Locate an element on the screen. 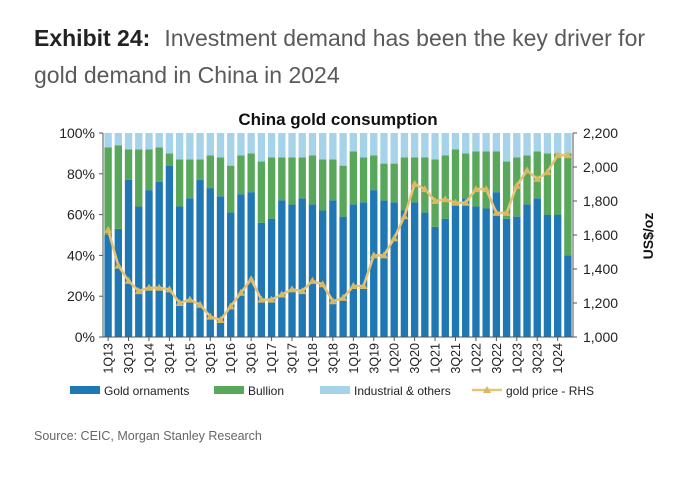 This screenshot has width=700, height=492. x-tick-label: 1Q14 is located at coordinates (150, 358).